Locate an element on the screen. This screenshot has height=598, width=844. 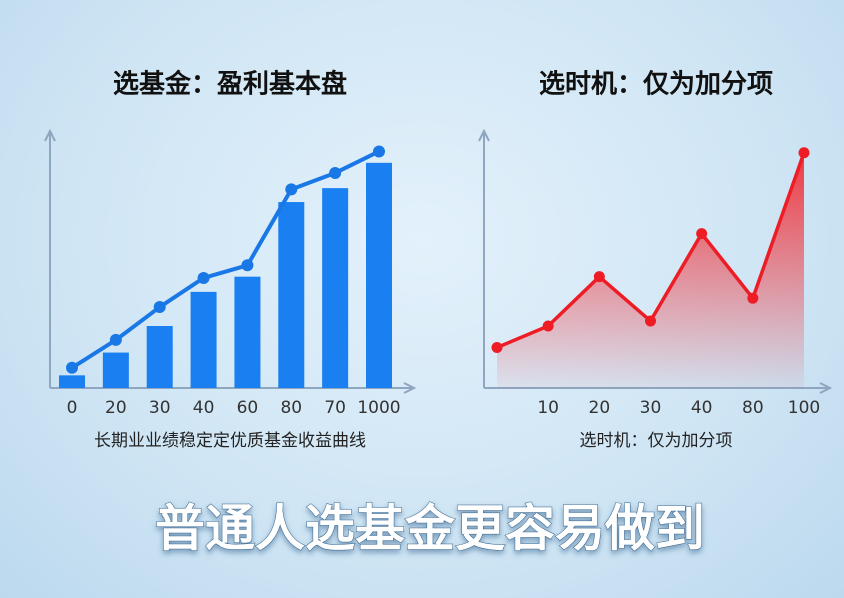
x-axis-label: 选时机：仅为加分项 is located at coordinates (656, 441).